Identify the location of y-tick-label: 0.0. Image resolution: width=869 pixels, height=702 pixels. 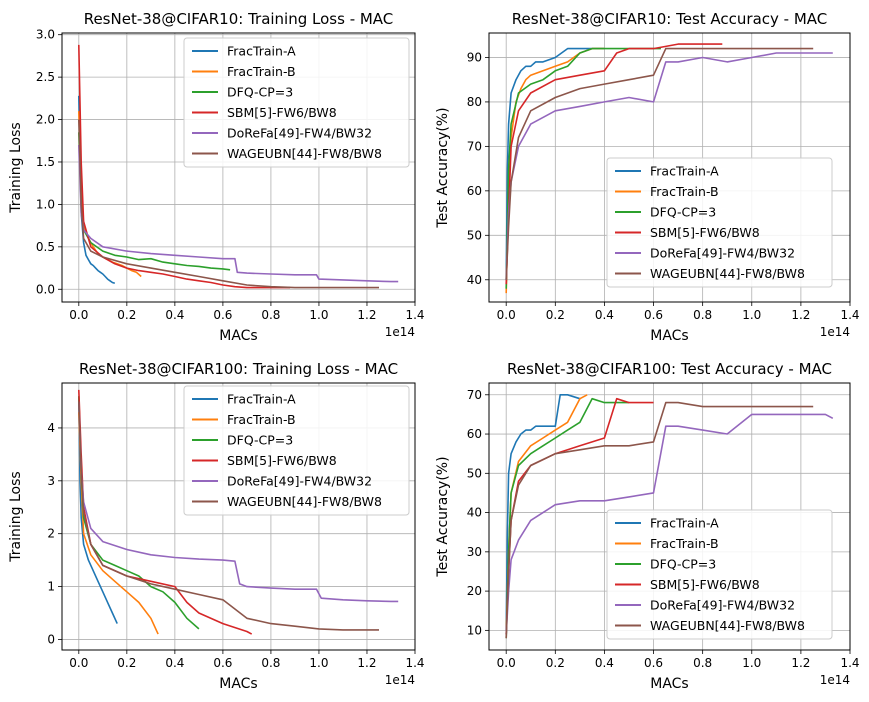
(45, 289).